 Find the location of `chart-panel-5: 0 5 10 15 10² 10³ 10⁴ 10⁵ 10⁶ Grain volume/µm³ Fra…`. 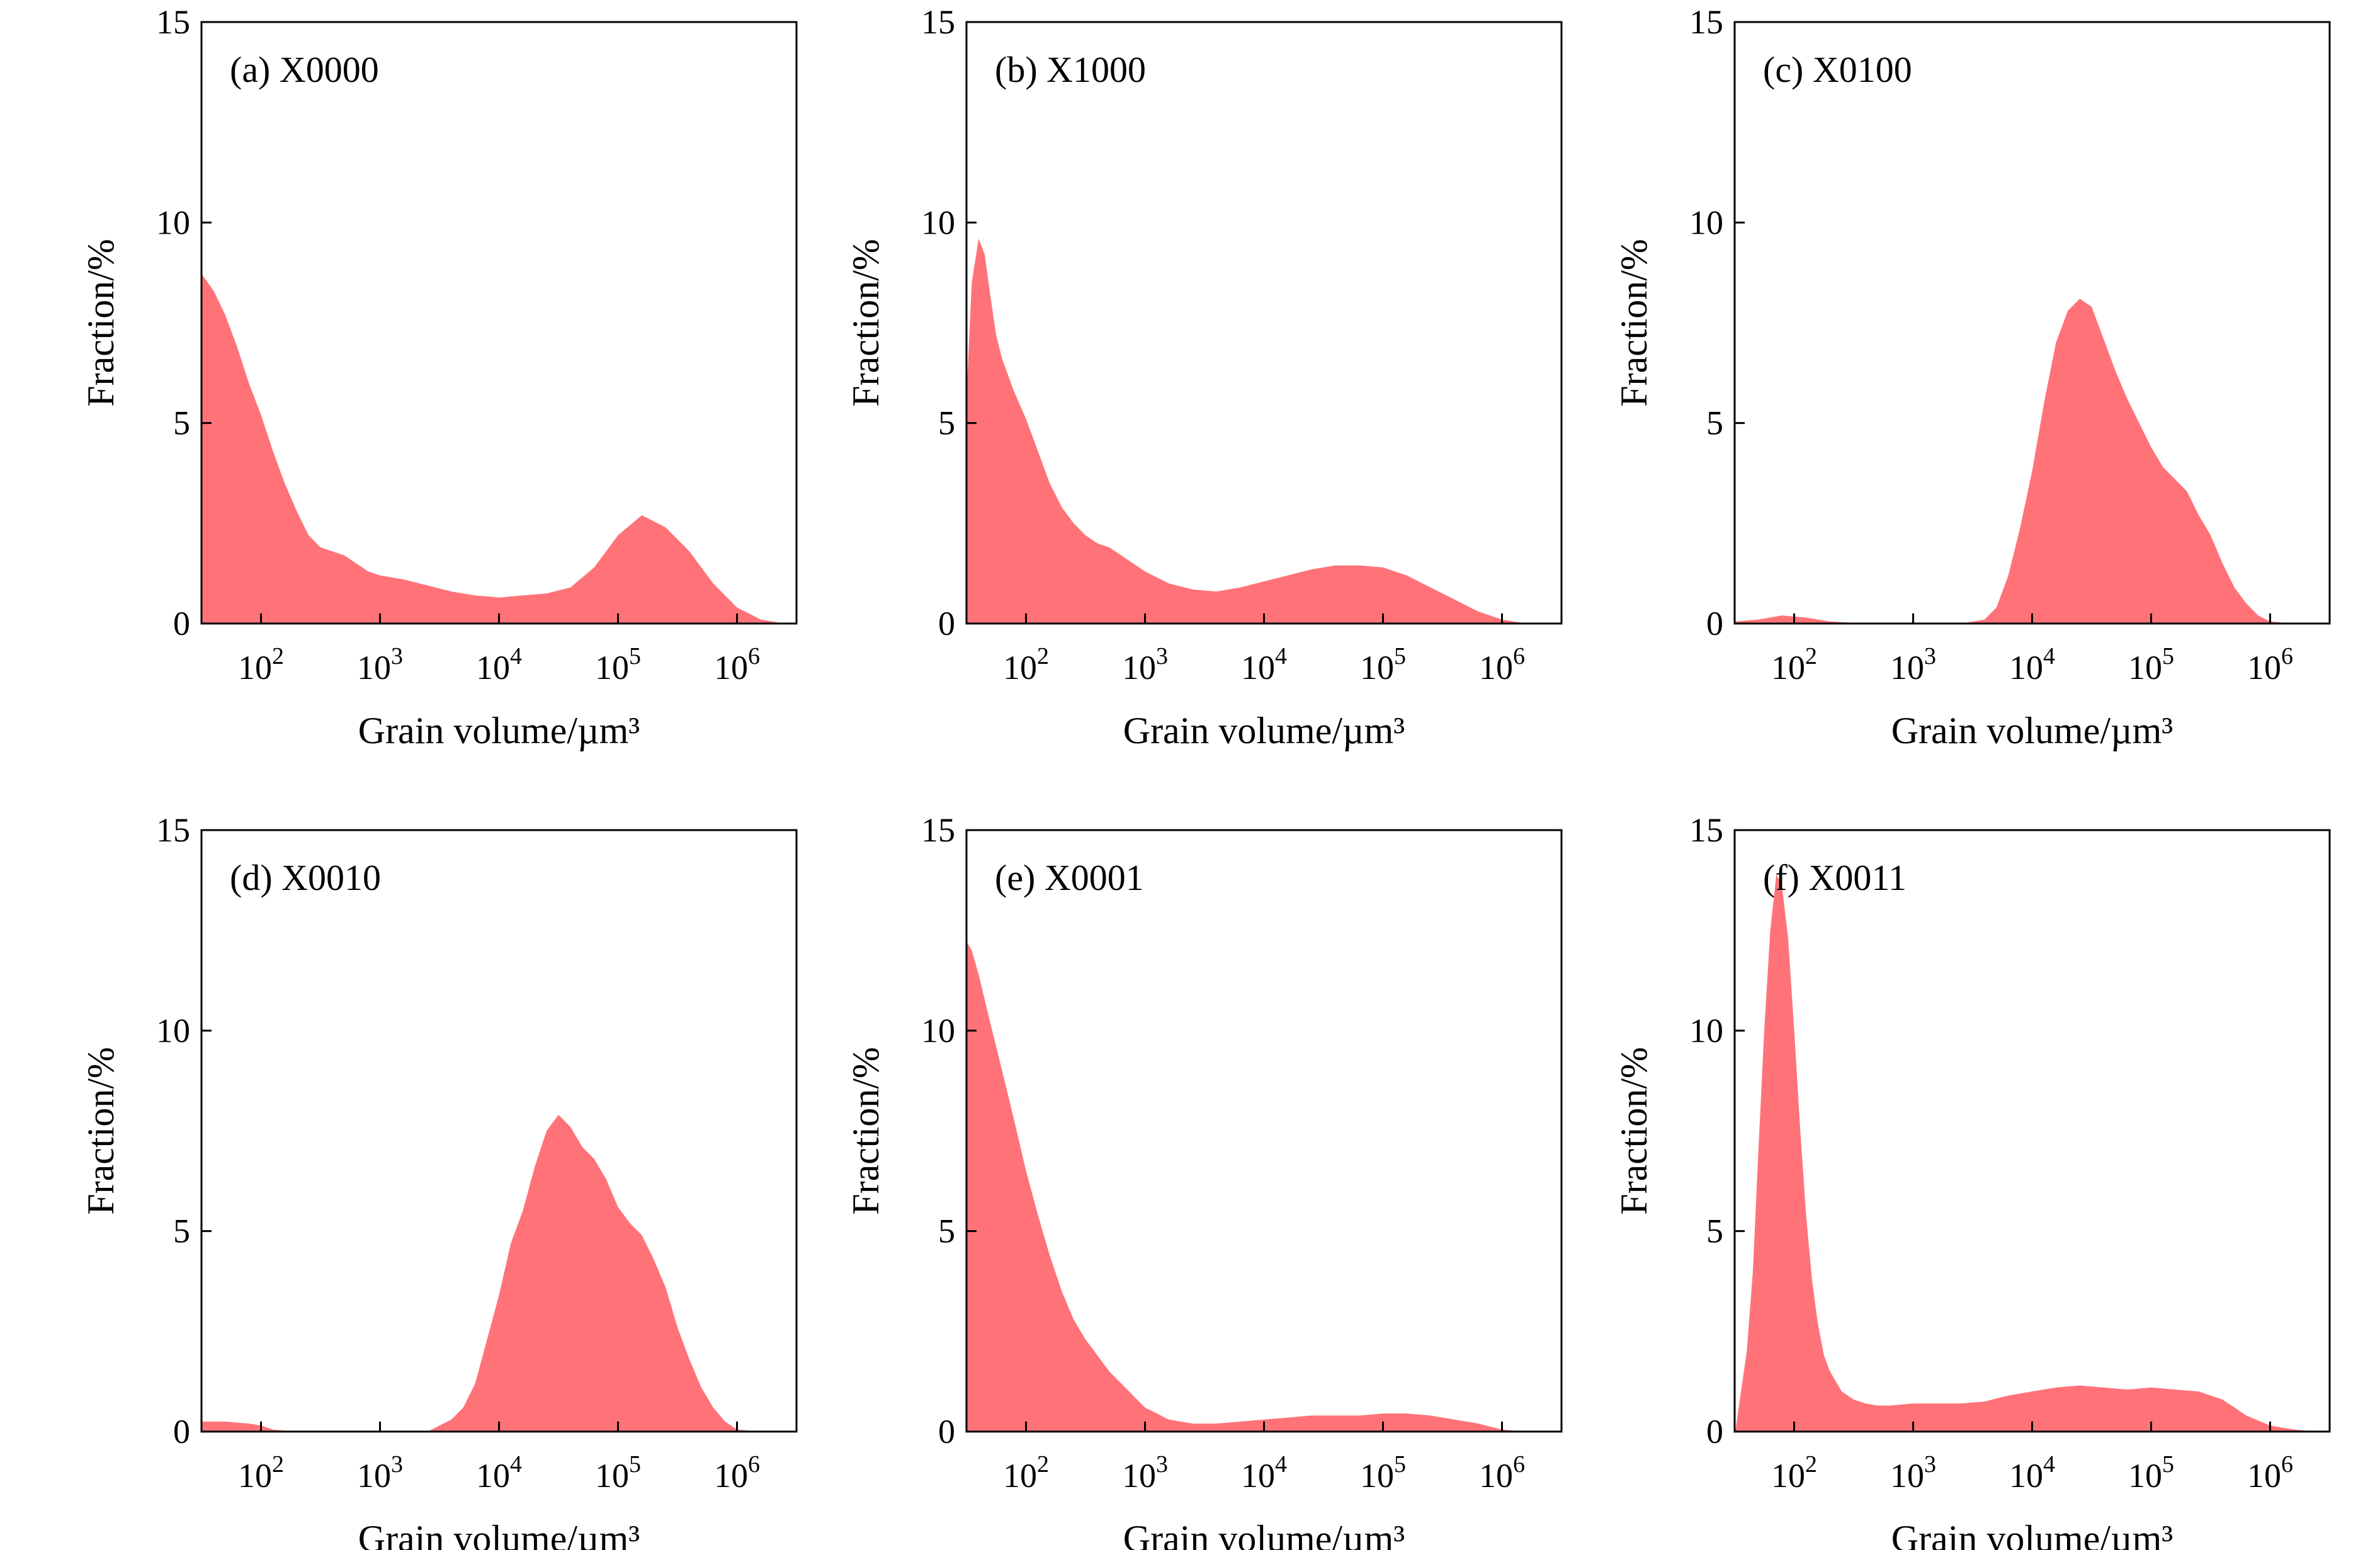

chart-panel-5: 0 5 10 15 10² 10³ 10⁴ 10⁵ 10⁶ Grain volume/µm³ Fra… is located at coordinates (1972, 1180).